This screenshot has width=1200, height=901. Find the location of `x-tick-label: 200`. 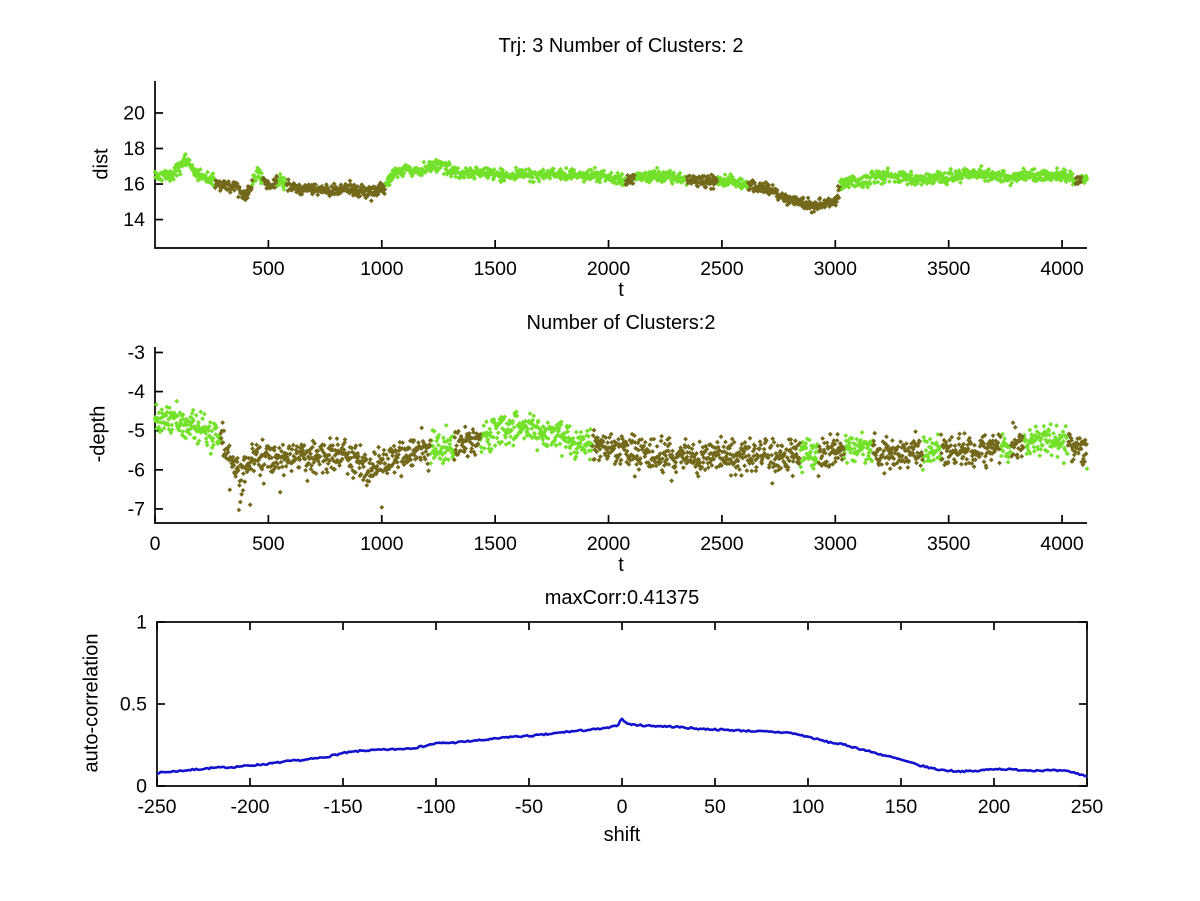

x-tick-label: 200 is located at coordinates (994, 807).